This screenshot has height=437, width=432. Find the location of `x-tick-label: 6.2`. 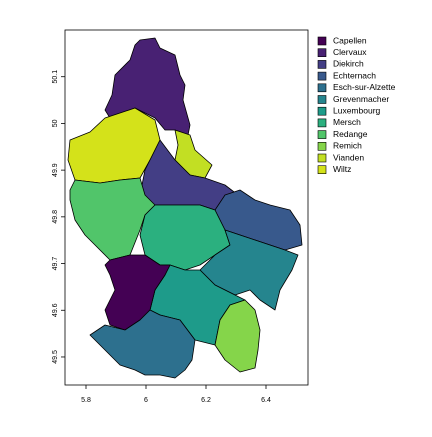

x-tick-label: 6.2 is located at coordinates (206, 400).